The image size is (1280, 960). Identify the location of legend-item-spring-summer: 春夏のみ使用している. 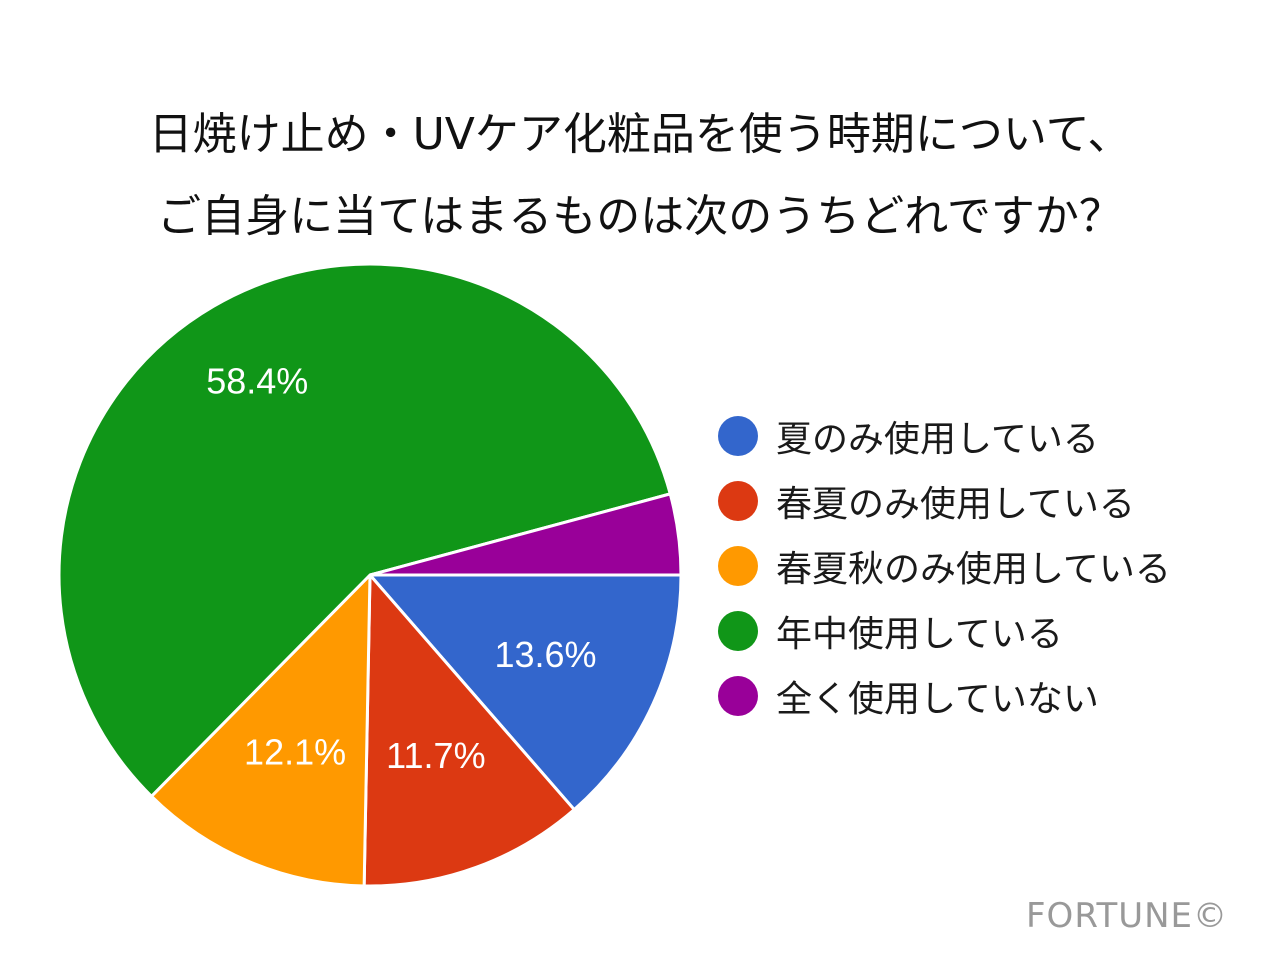
(944, 500).